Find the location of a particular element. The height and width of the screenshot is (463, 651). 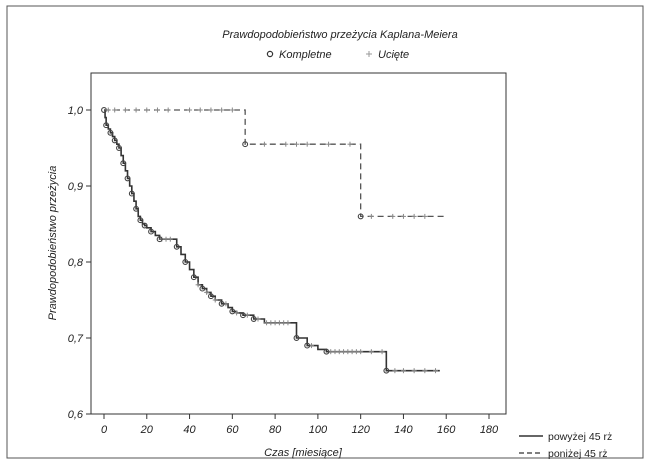

x-tick-label: 100 is located at coordinates (318, 430).